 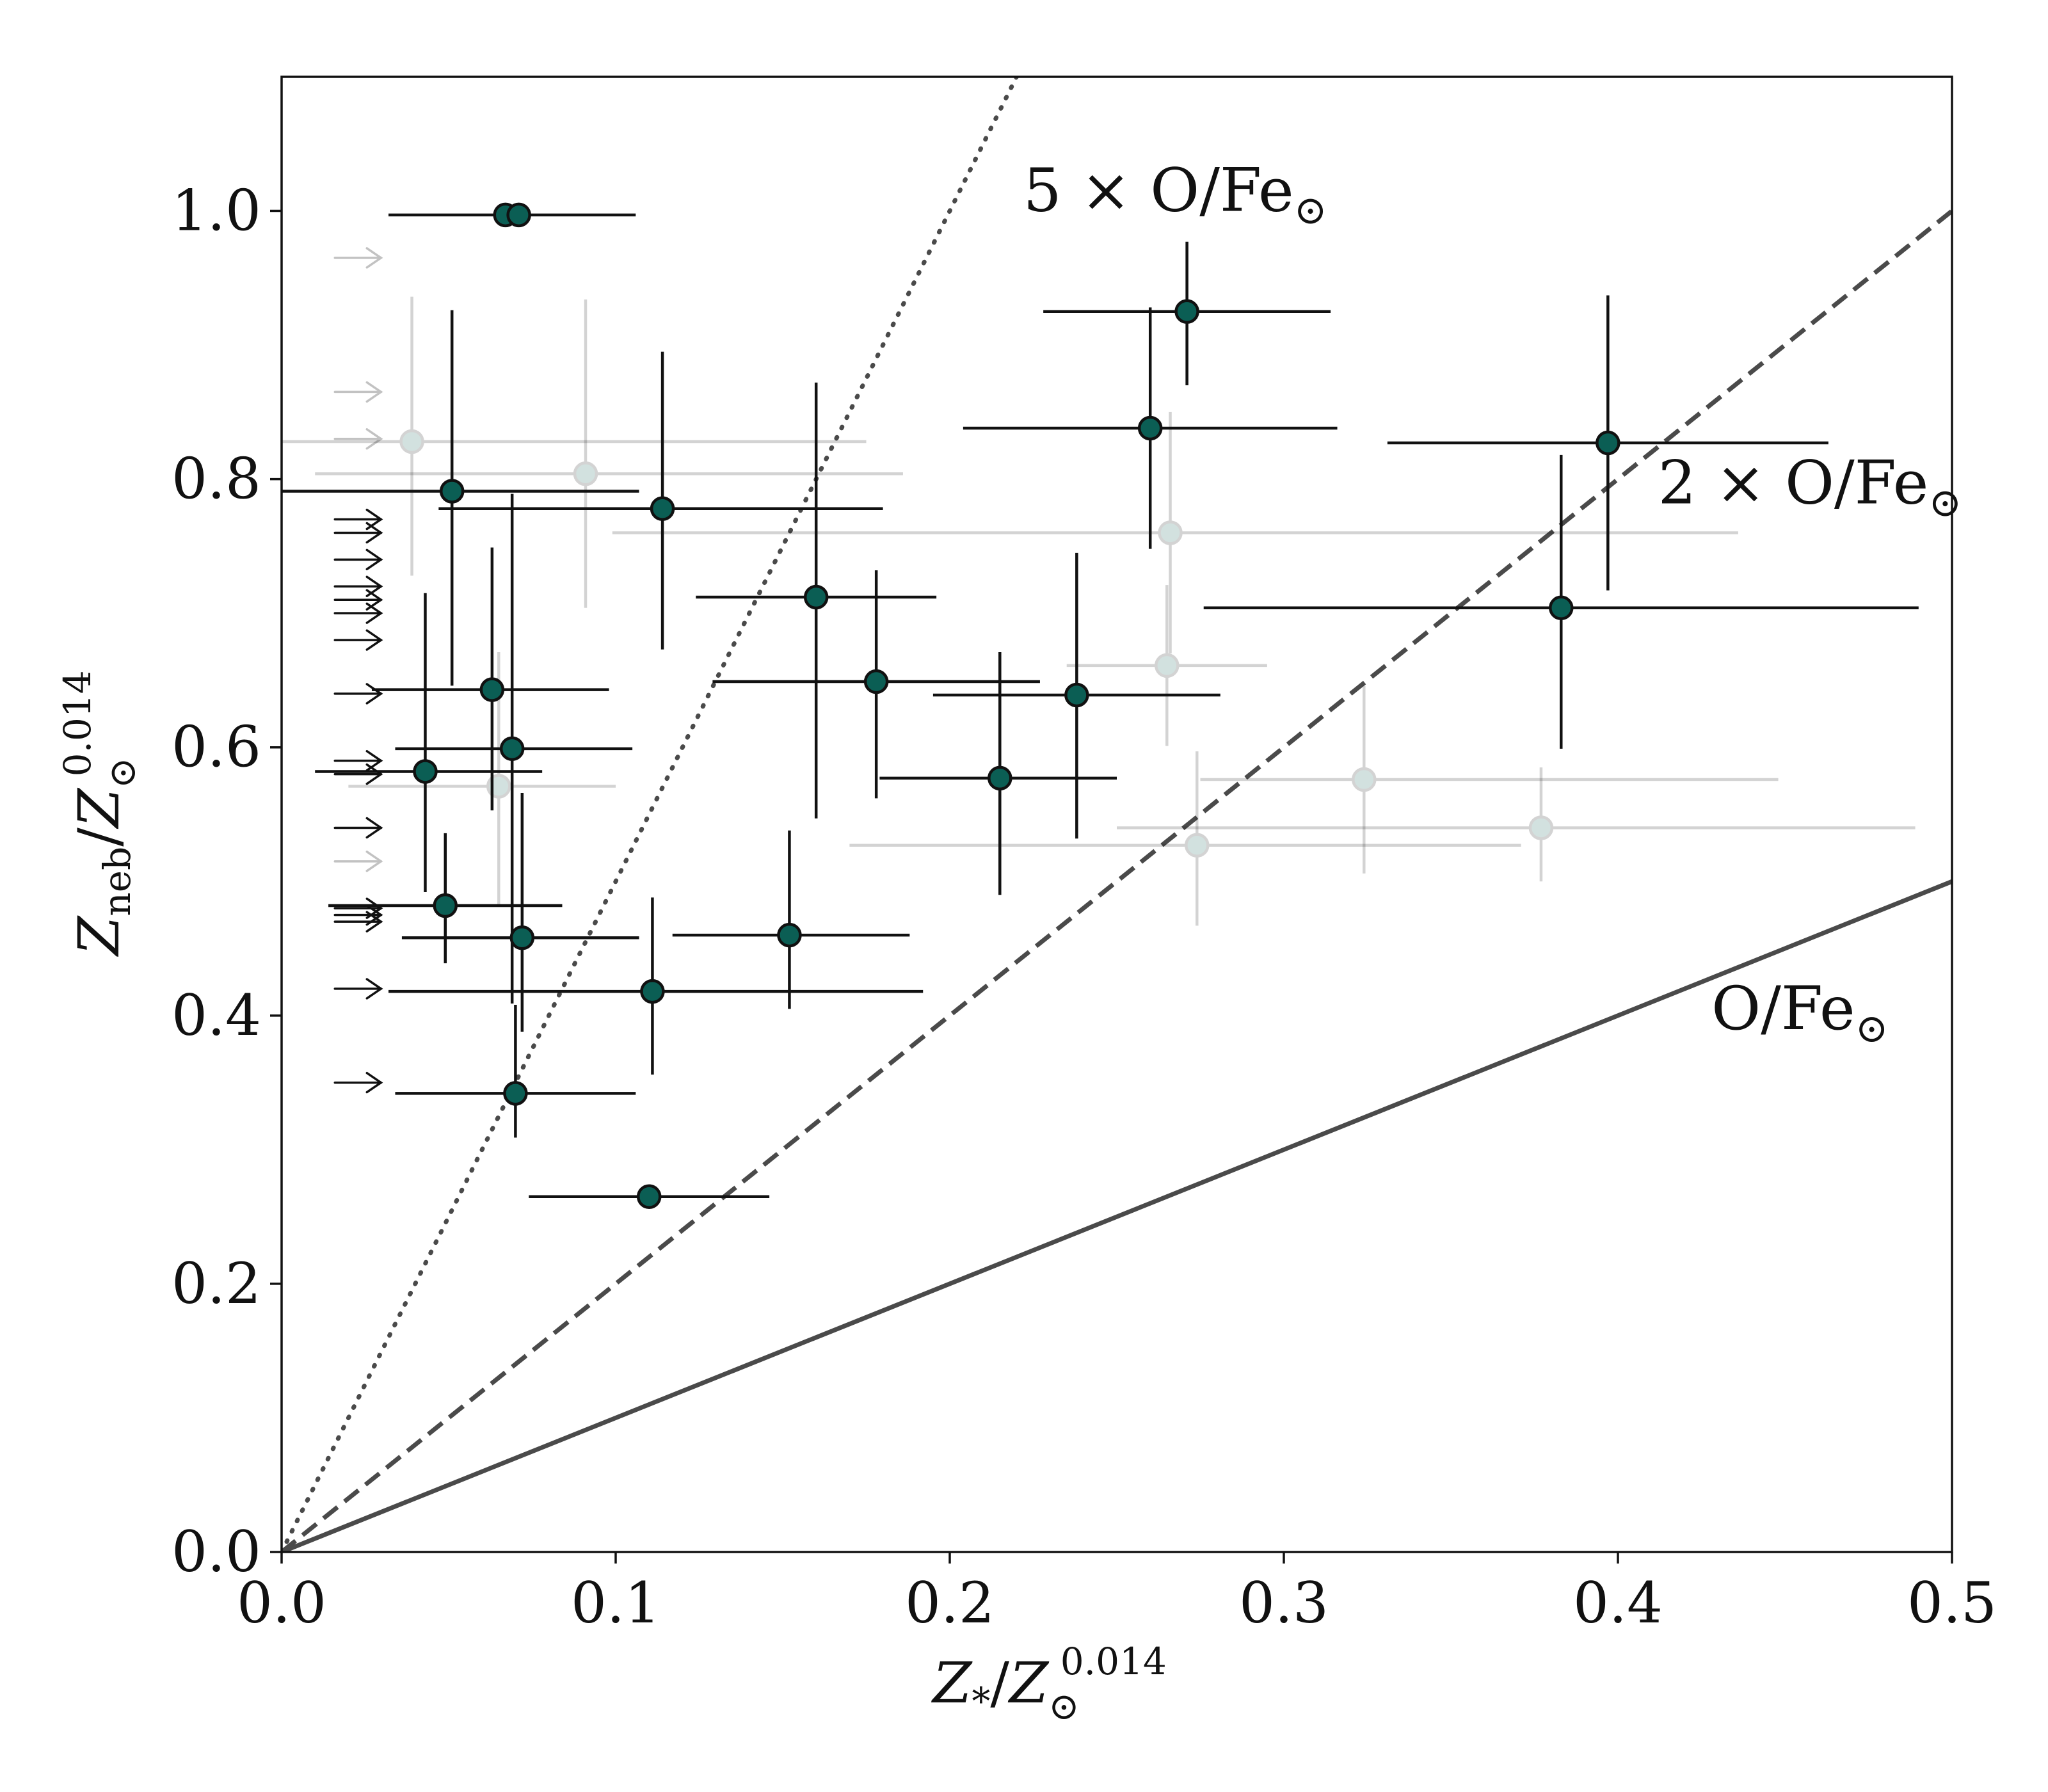 What do you see at coordinates (216, 1552) in the screenshot?
I see `y-tick-label: 0.0` at bounding box center [216, 1552].